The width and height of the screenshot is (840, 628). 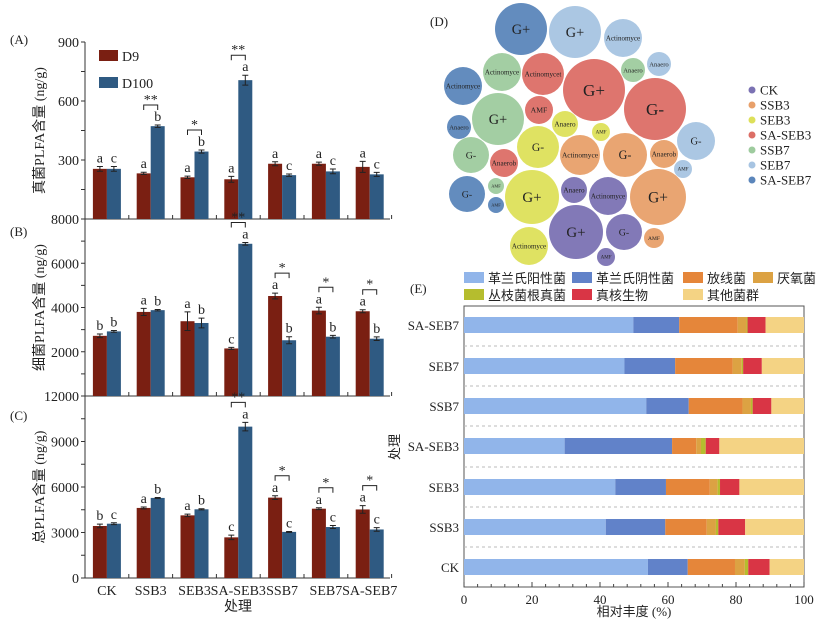 I want to click on x-tick-label: 100, so click(x=804, y=599).